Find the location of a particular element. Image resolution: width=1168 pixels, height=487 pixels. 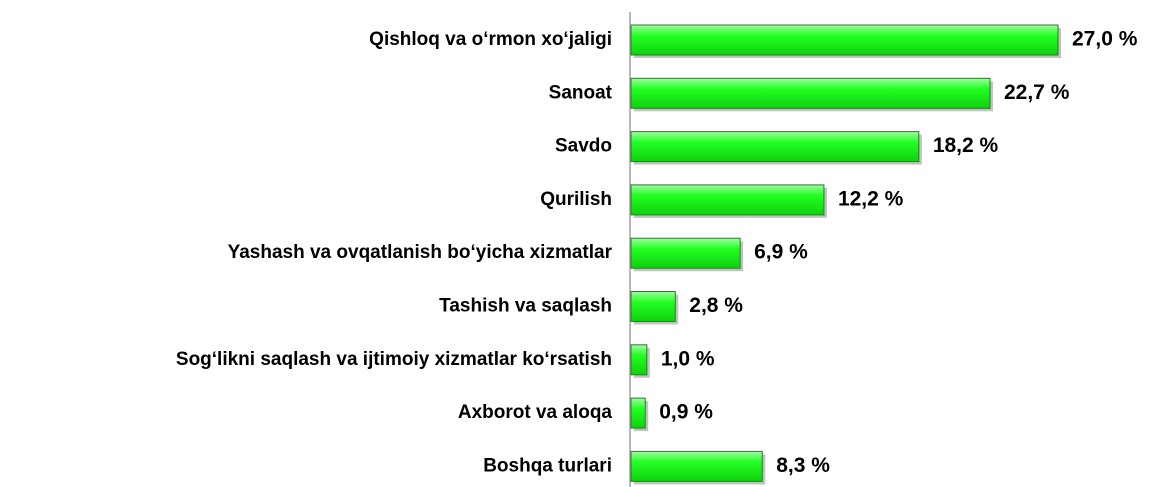

category-label: Sanoat is located at coordinates (581, 92).